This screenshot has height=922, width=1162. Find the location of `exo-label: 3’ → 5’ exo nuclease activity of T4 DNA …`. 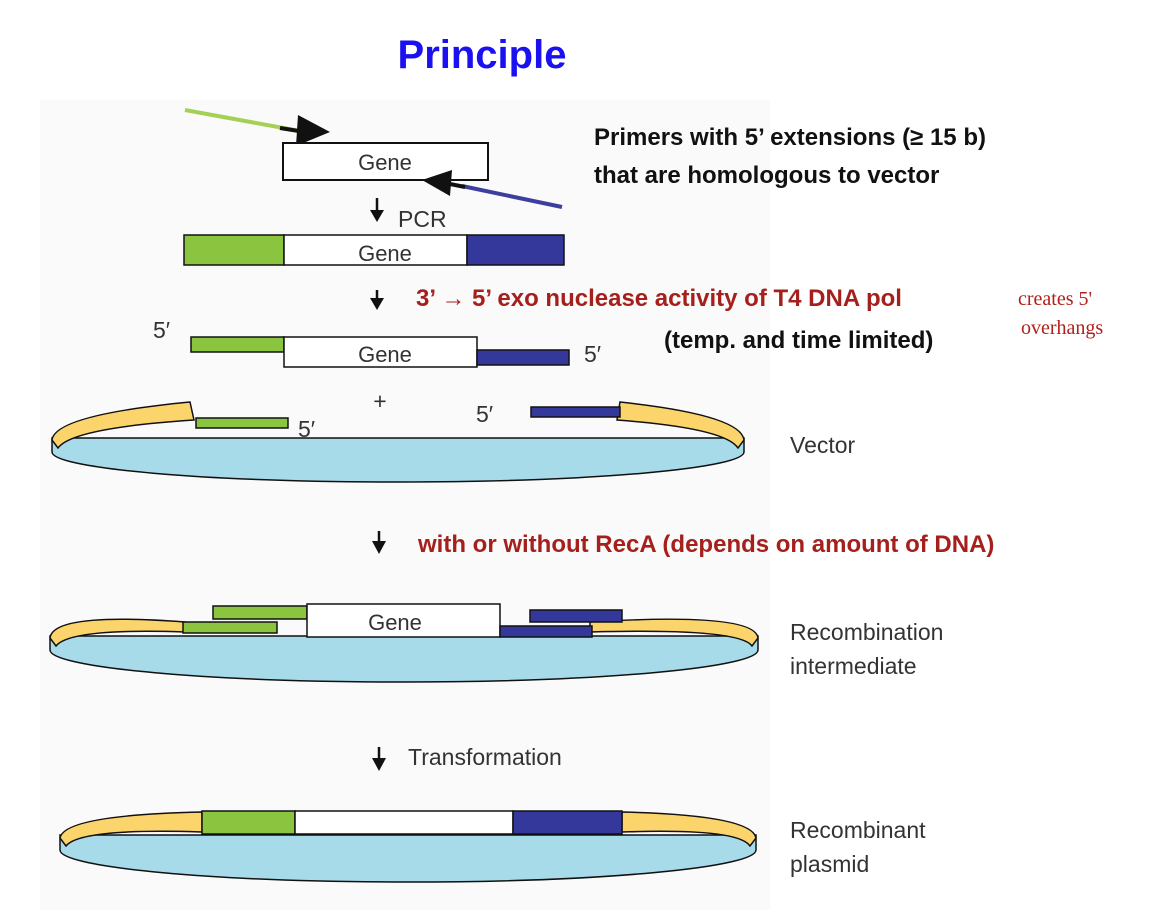

exo-label: 3’ → 5’ exo nuclease activity of T4 DNA … is located at coordinates (659, 298).